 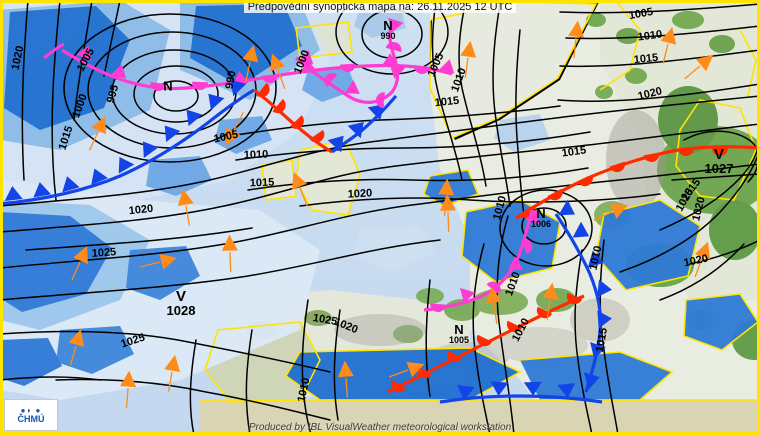 What do you see at coordinates (328, 177) in the screenshot?
I see `landmass-british-isles` at bounding box center [328, 177].